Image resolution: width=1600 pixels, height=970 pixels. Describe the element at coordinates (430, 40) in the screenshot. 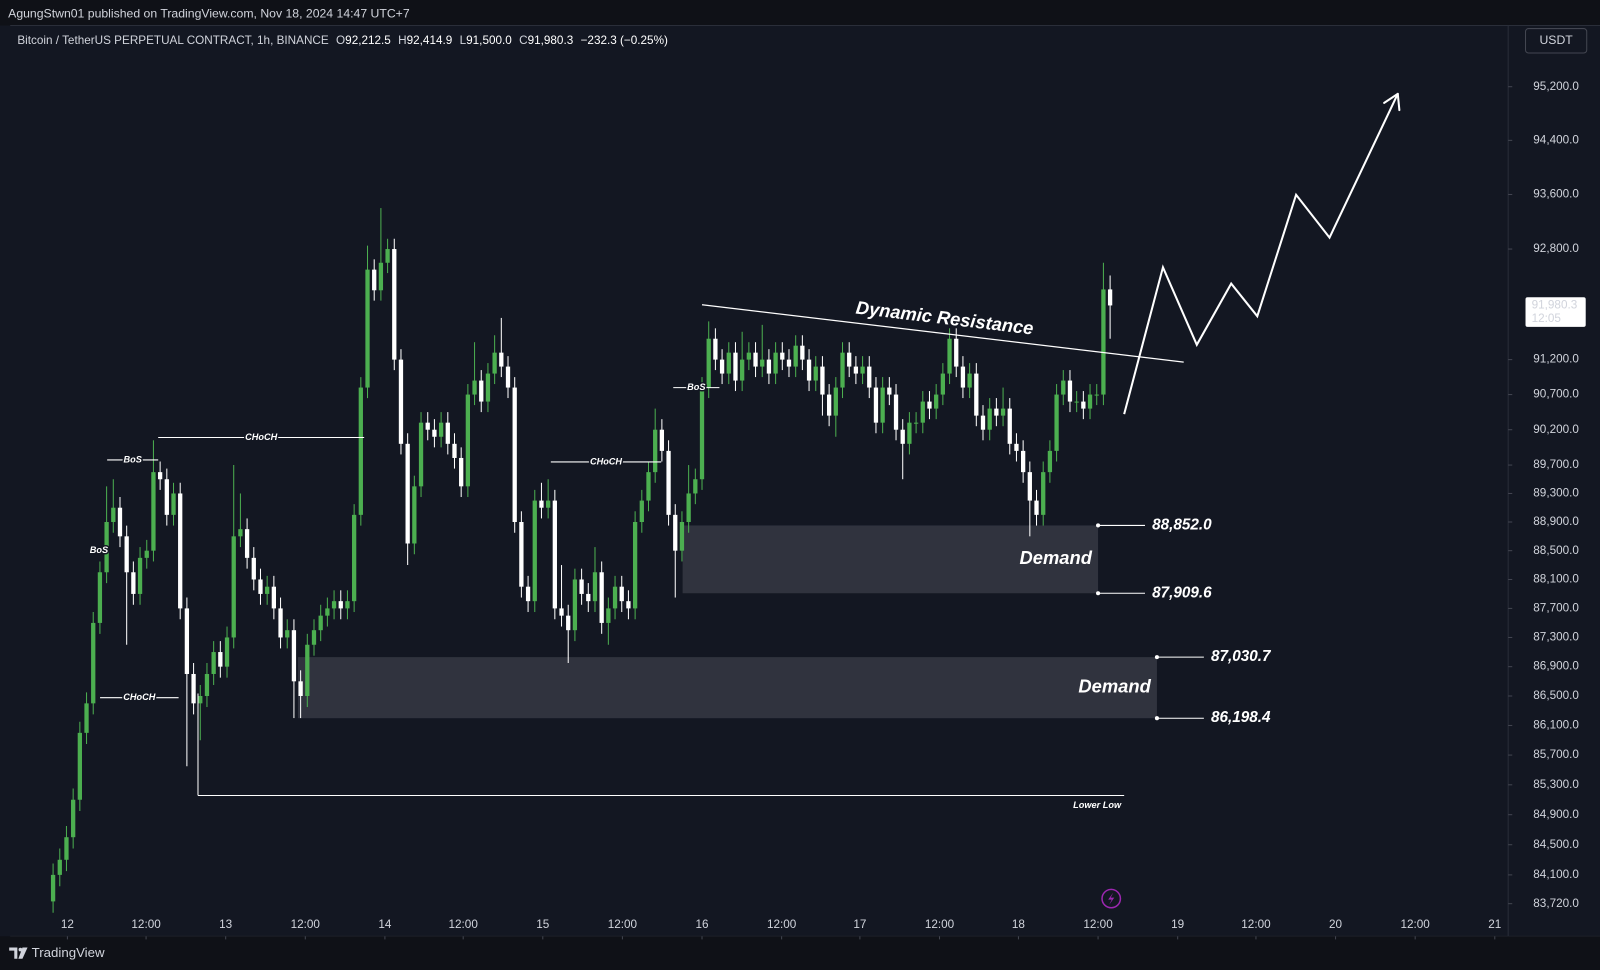

I see `ohlc-value: 92,414.9` at that location.